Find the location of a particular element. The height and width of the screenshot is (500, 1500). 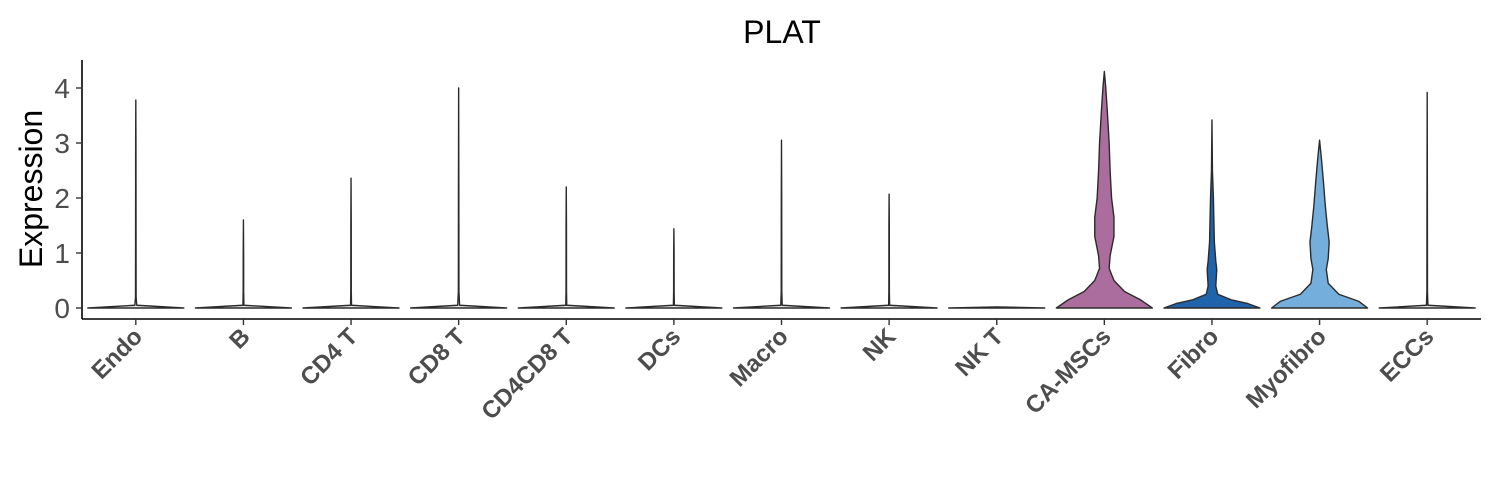

violin-b is located at coordinates (243, 264).